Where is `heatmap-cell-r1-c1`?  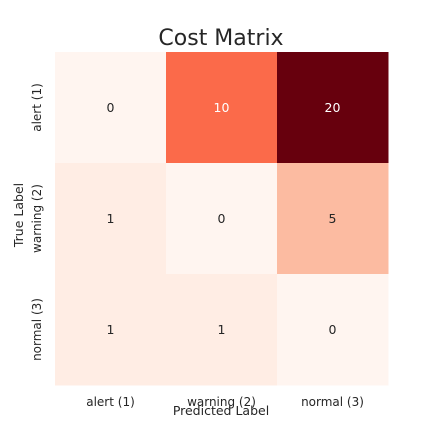
heatmap-cell-r1-c1 is located at coordinates (111, 108).